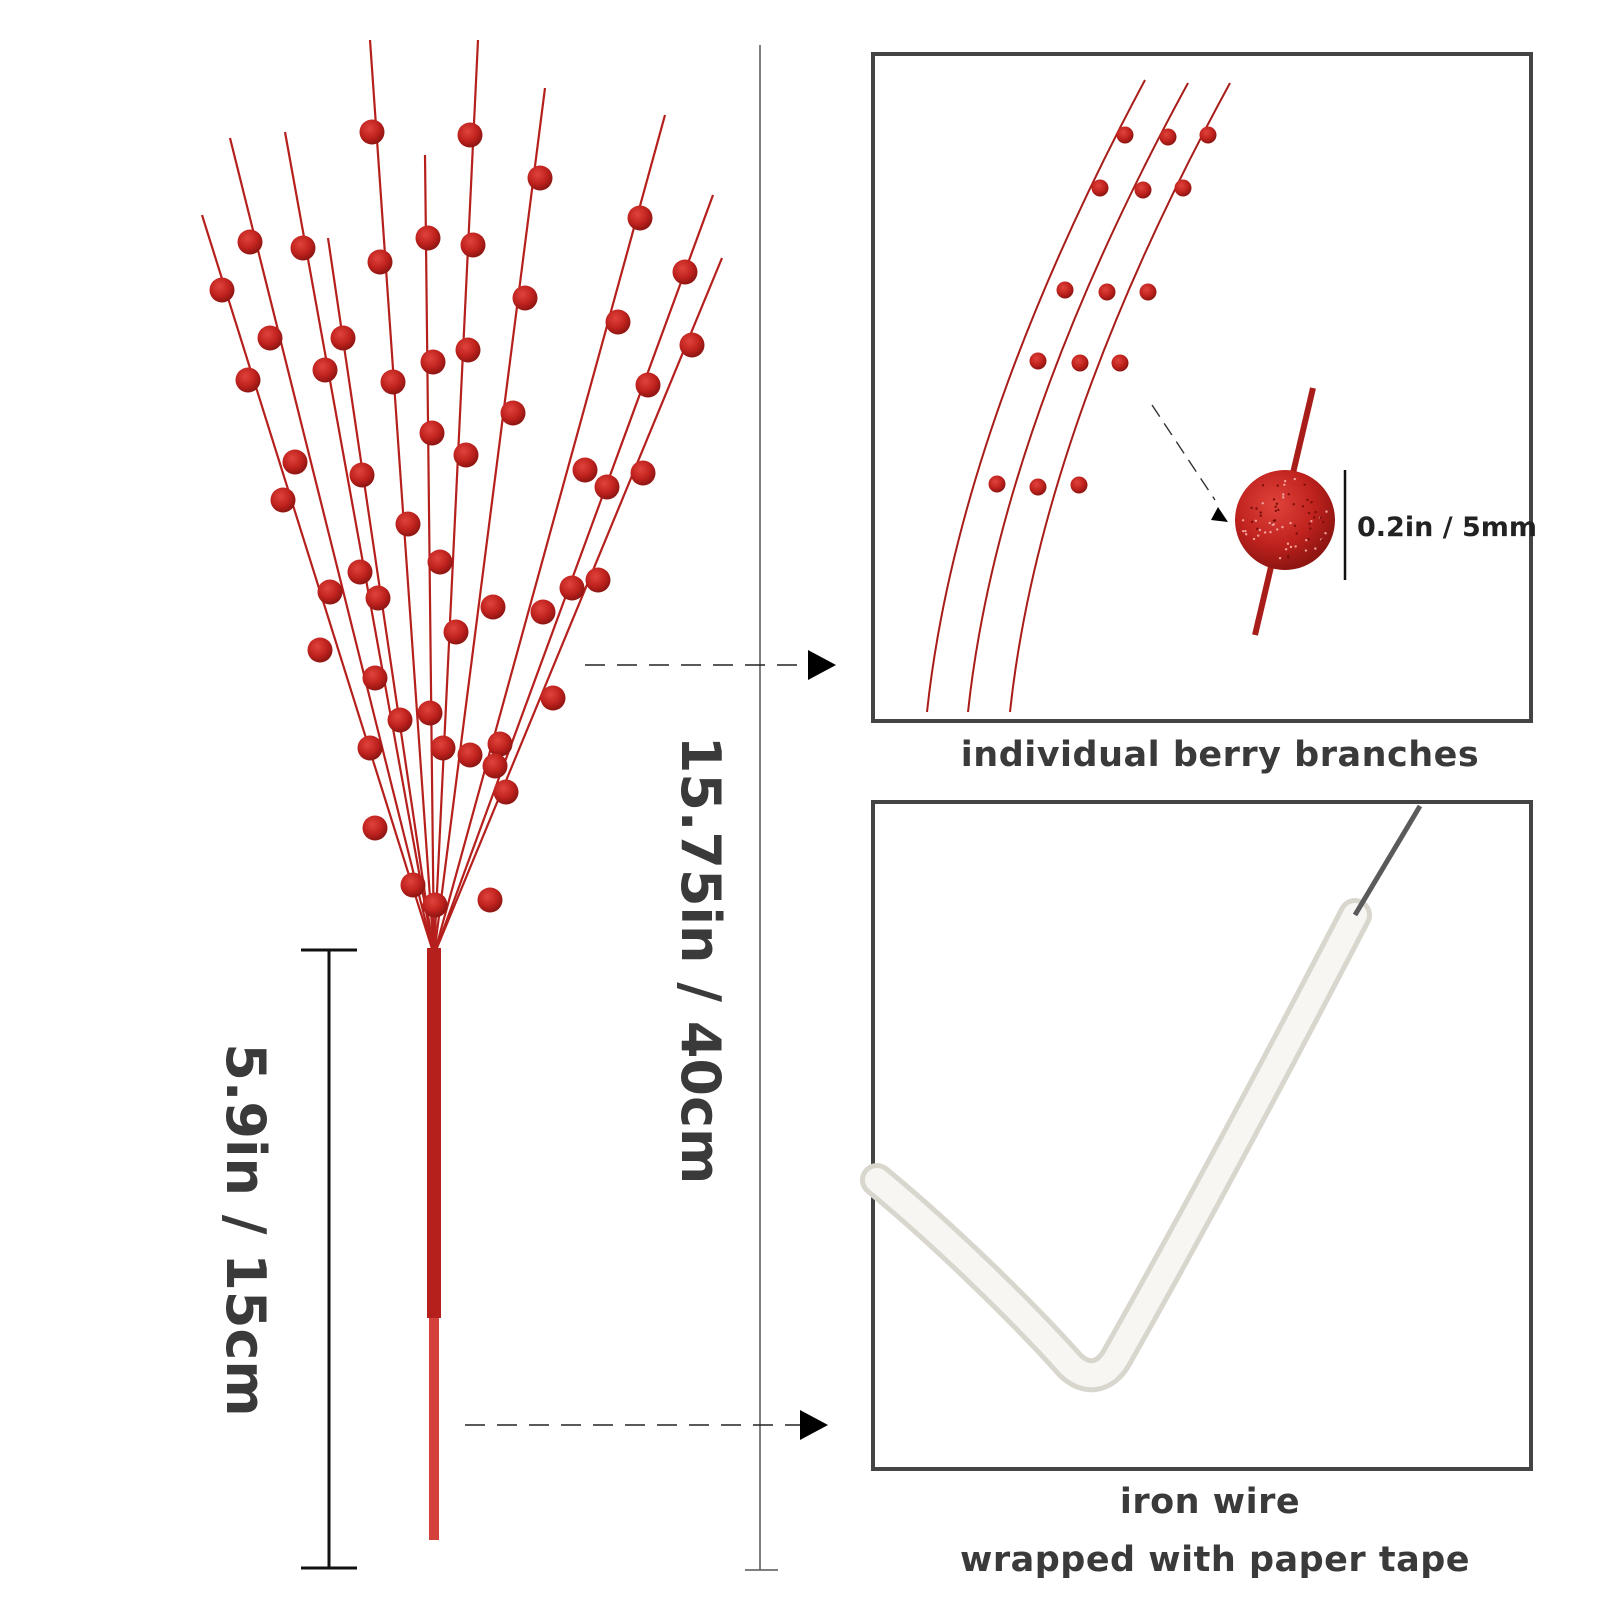 The image size is (1600, 1600). Describe the element at coordinates (1116, 1145) in the screenshot. I see `wrapped-wire-highlight` at that location.